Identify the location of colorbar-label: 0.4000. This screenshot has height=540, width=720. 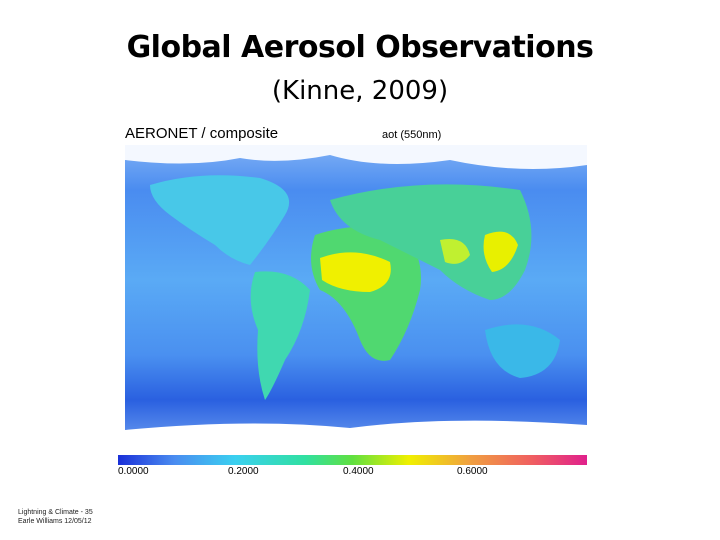
(358, 471).